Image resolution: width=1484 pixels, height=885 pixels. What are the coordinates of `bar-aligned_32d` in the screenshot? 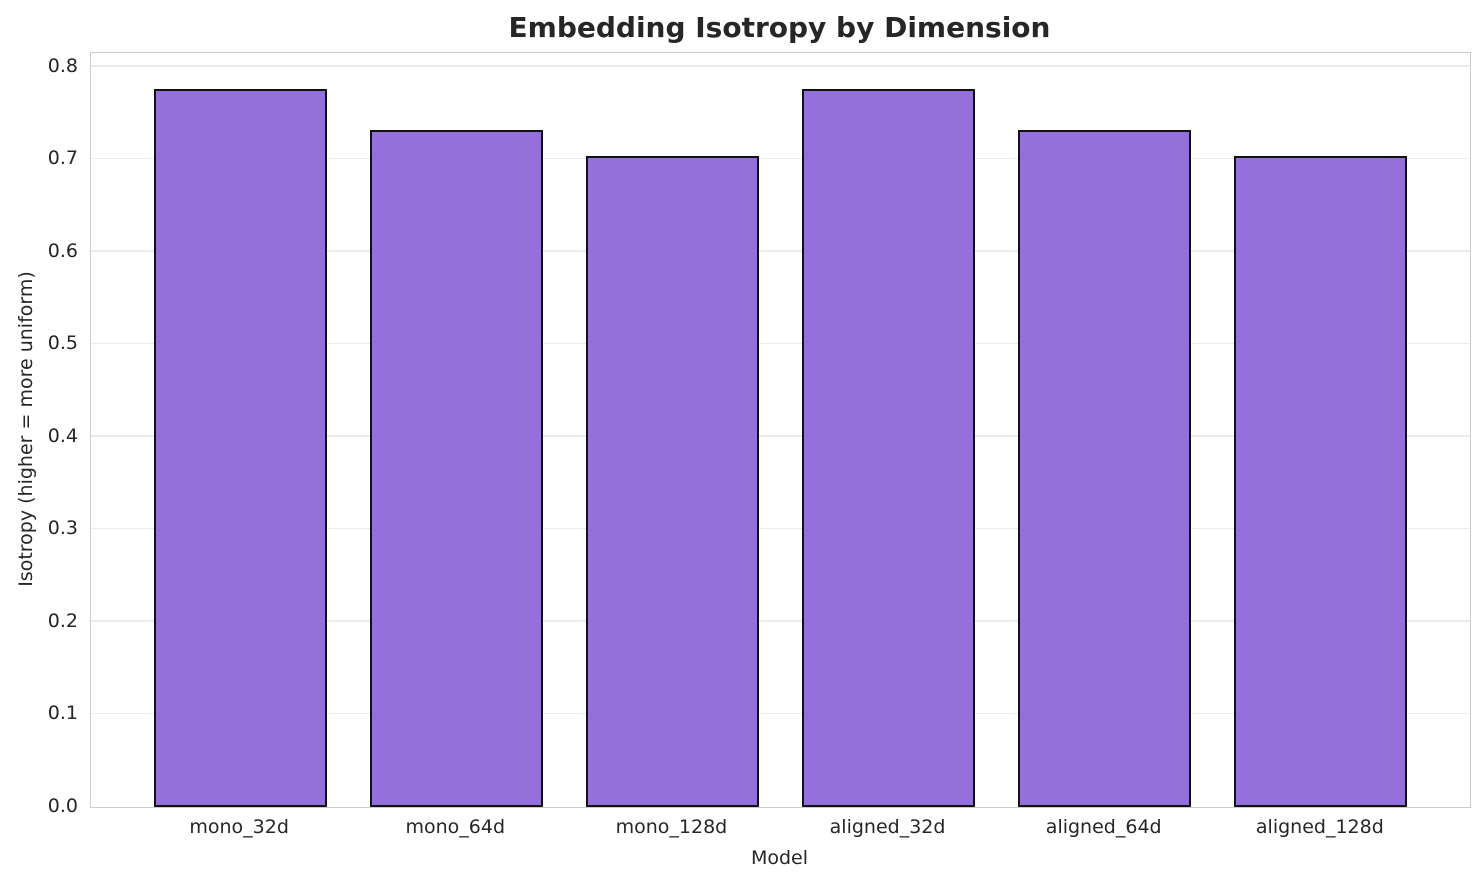 It's located at (889, 447).